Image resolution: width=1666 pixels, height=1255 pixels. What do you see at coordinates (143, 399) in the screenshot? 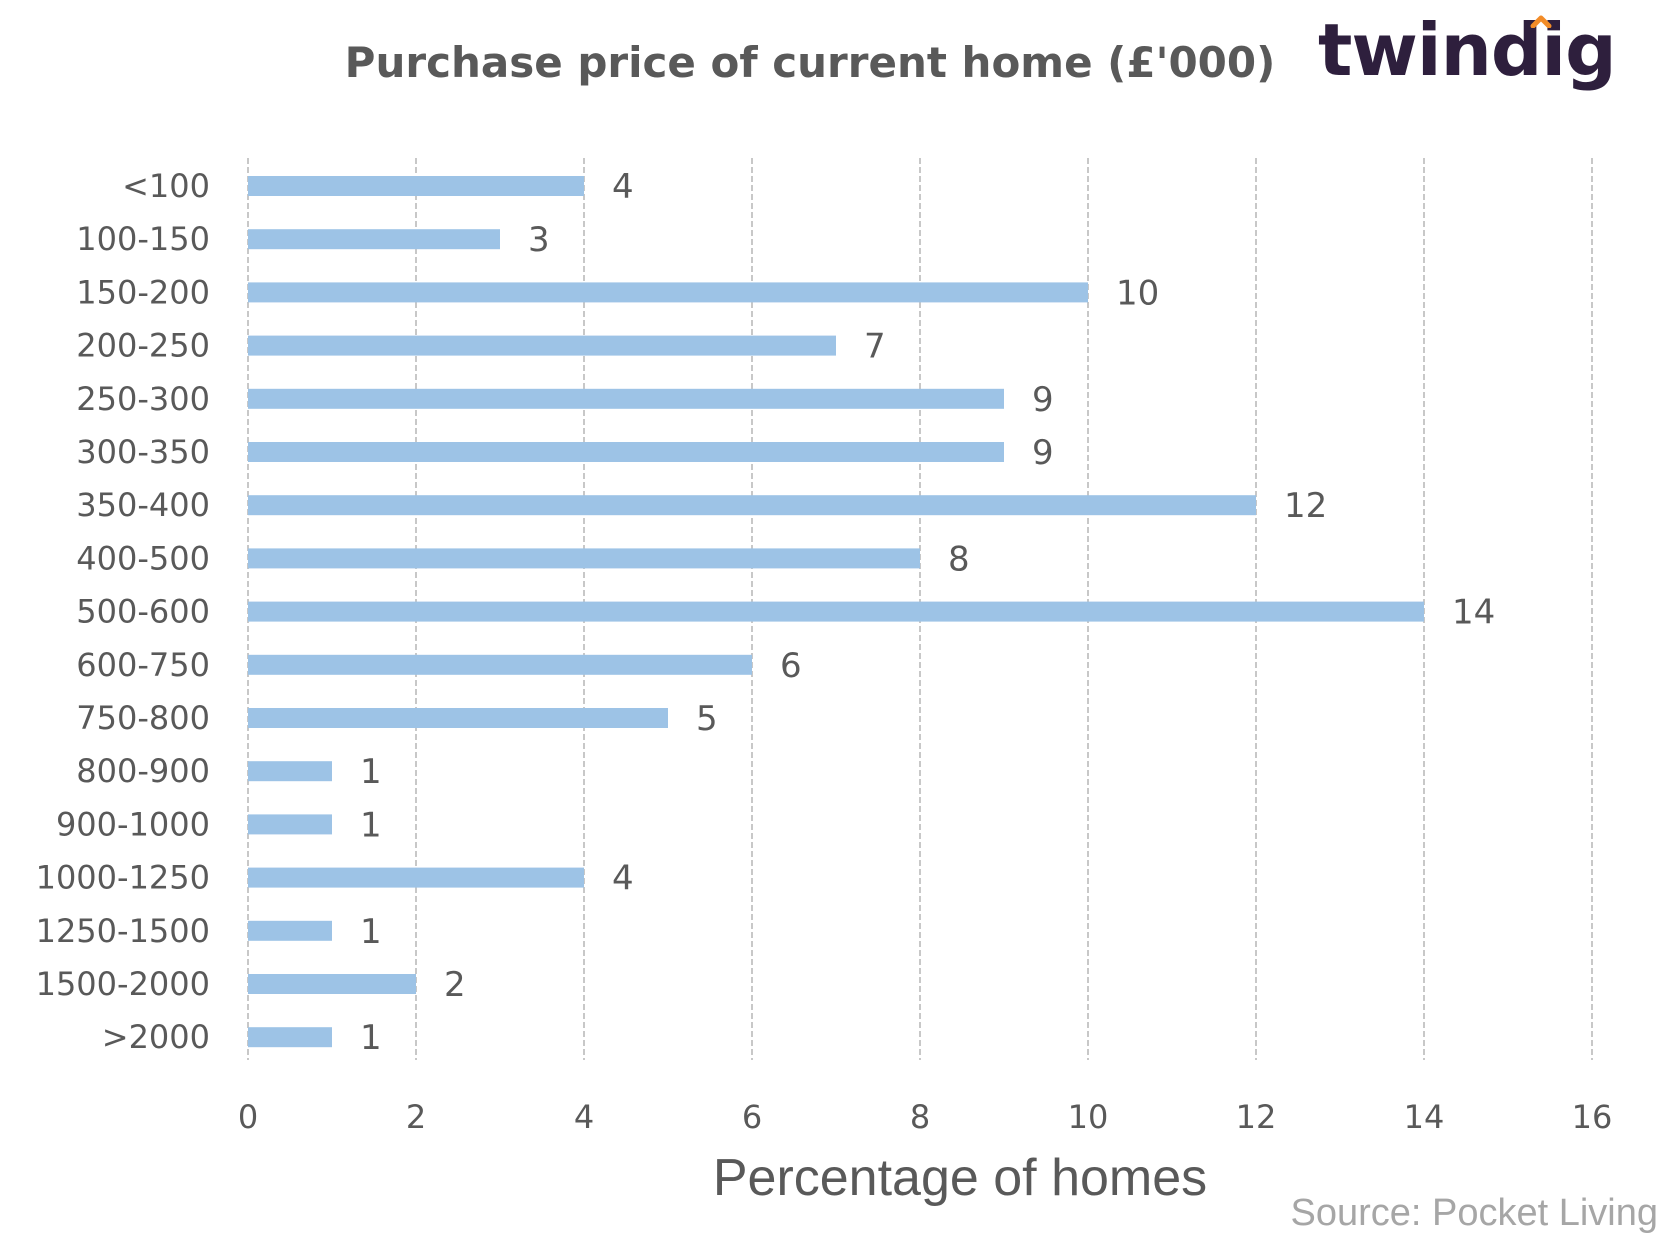
I see `category-label: 250-300` at bounding box center [143, 399].